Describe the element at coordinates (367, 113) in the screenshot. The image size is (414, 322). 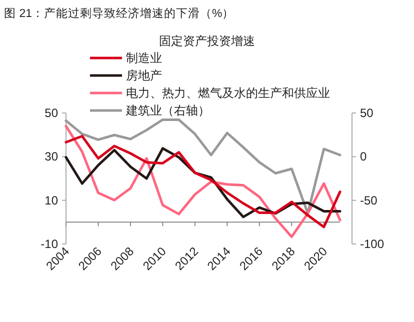
I see `y2-tick-label: 50` at that location.